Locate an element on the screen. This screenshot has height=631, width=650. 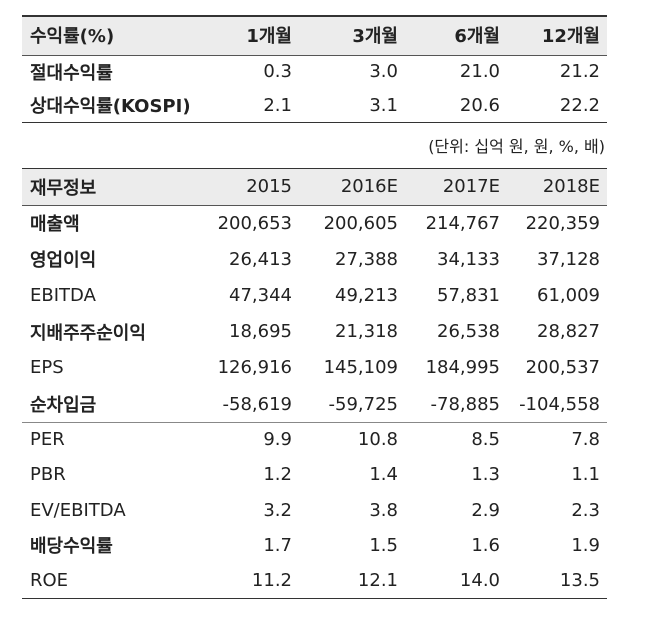
cell-value: 21.0 is located at coordinates (479, 72).